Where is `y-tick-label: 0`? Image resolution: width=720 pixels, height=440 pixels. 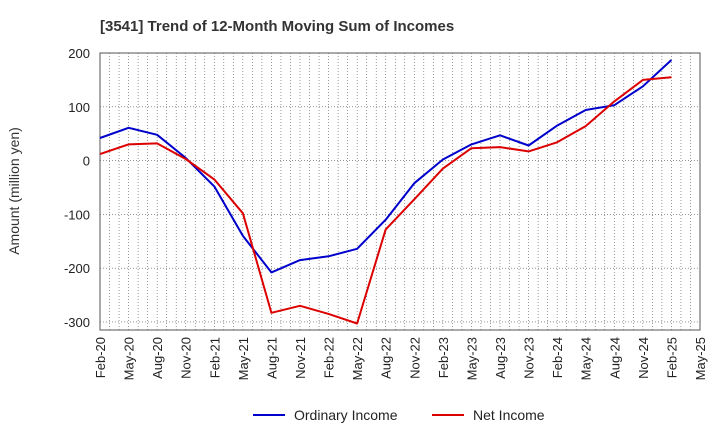
y-tick-label: 0 is located at coordinates (86, 161).